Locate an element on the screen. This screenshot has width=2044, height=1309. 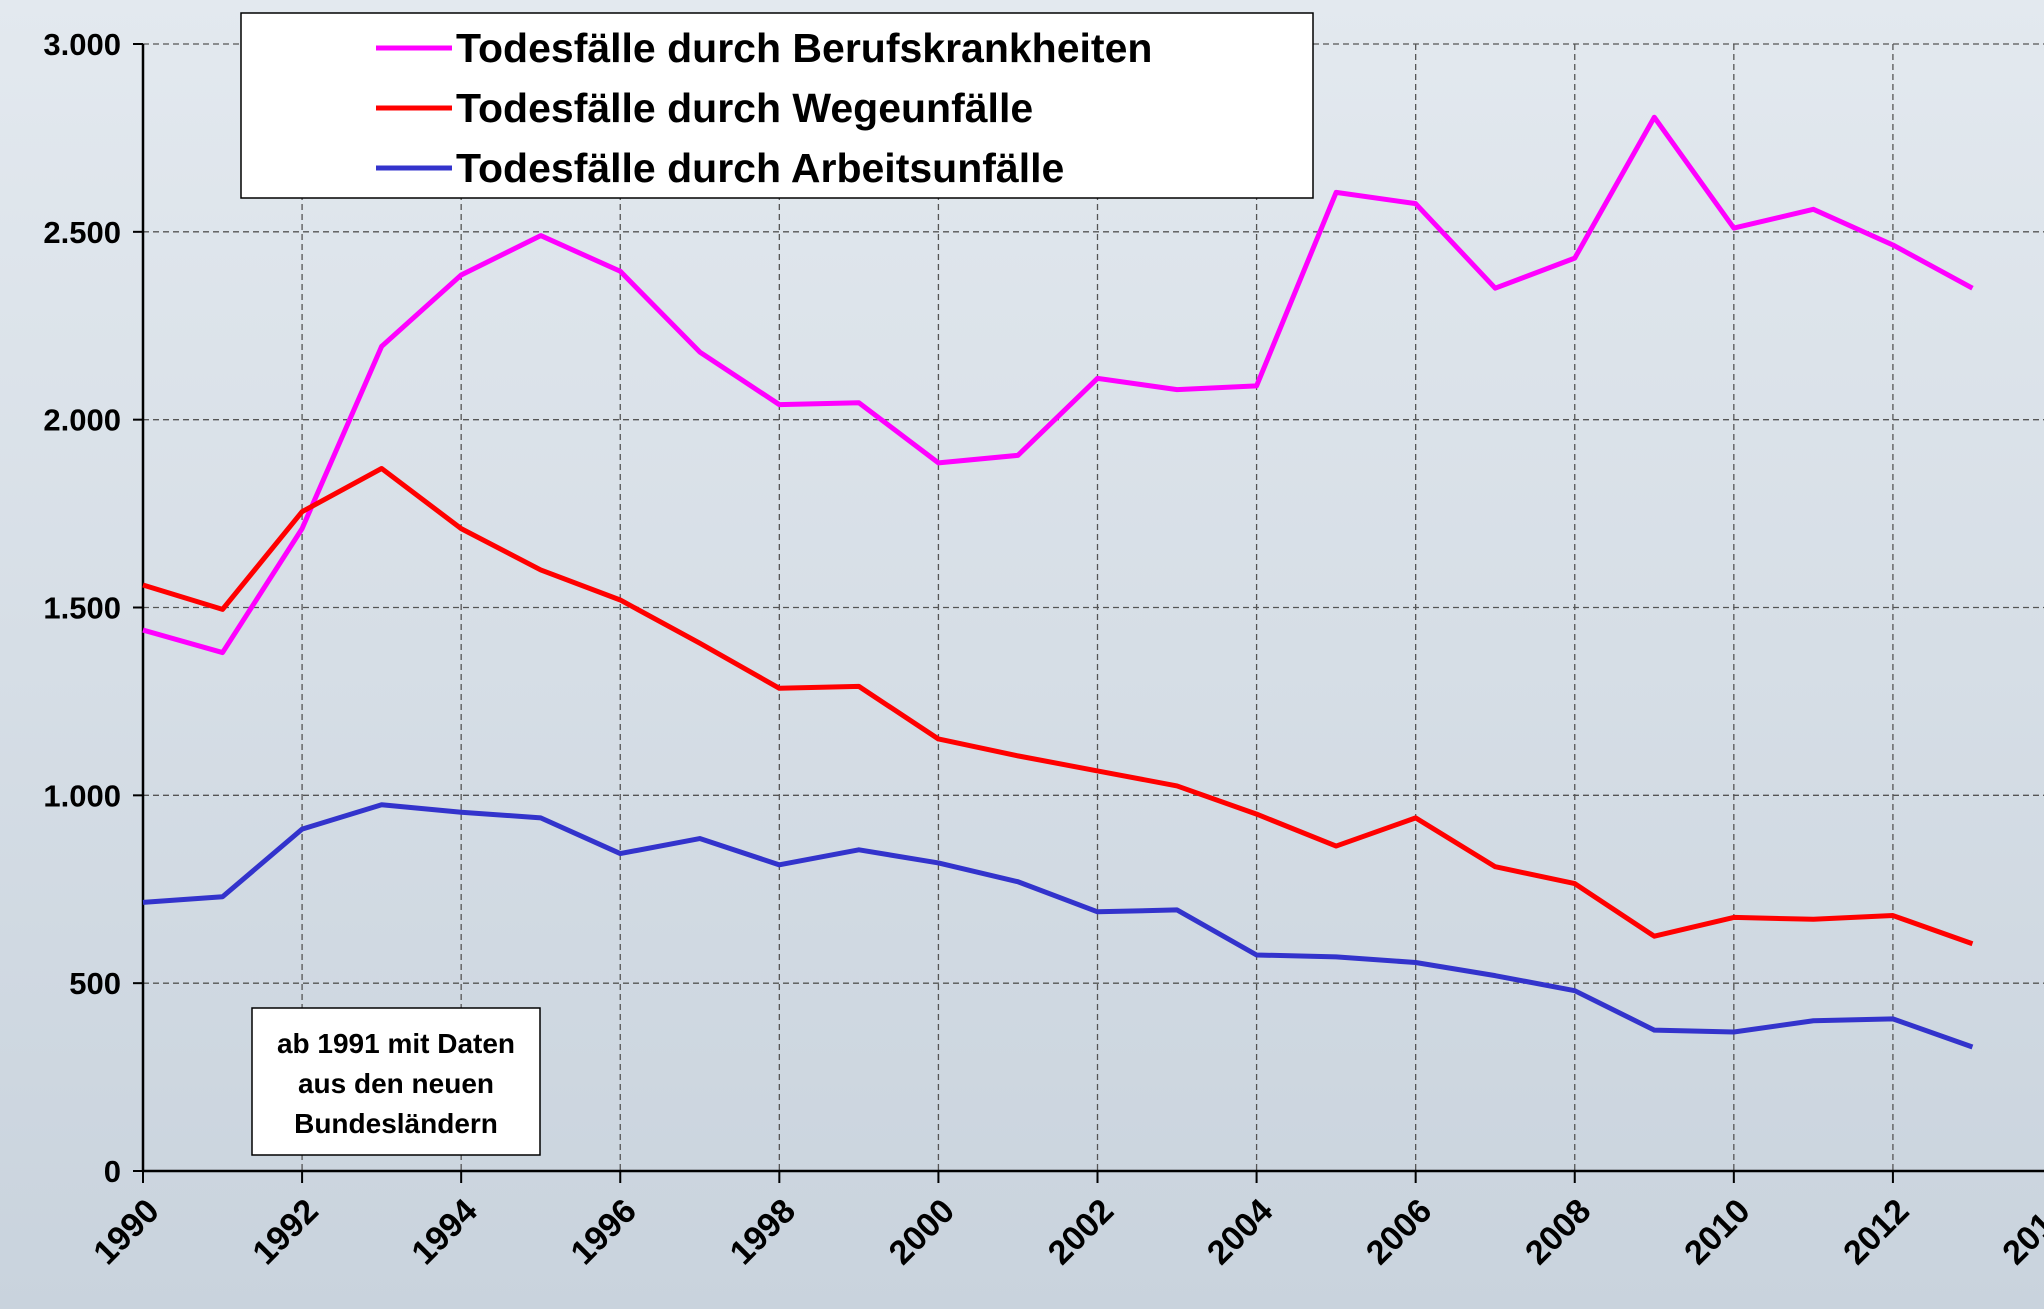
annotation-box is located at coordinates (396, 1081).